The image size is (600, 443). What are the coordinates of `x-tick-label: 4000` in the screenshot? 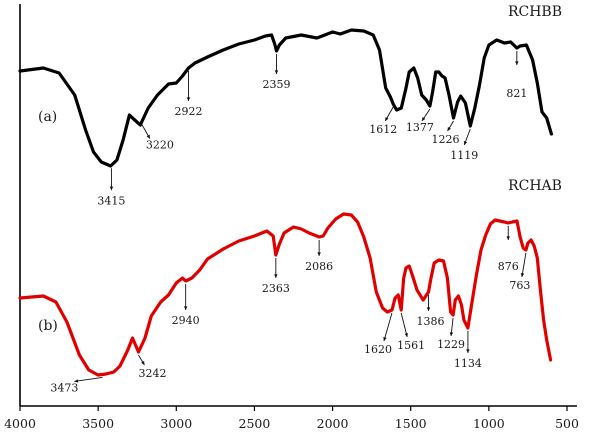 It's located at (20, 423).